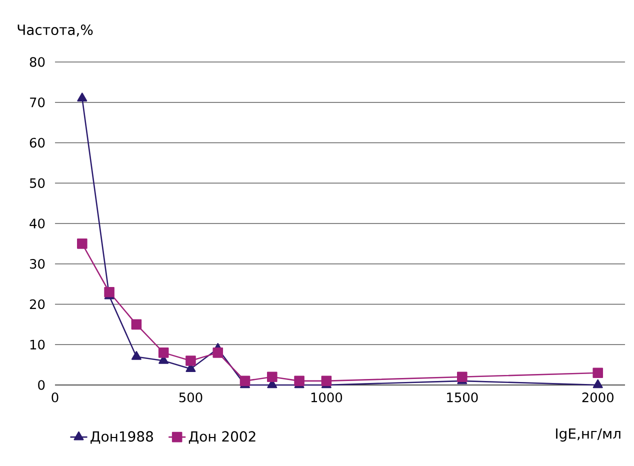 This screenshot has height=466, width=634. I want to click on y-tick-label: 0, so click(41, 385).